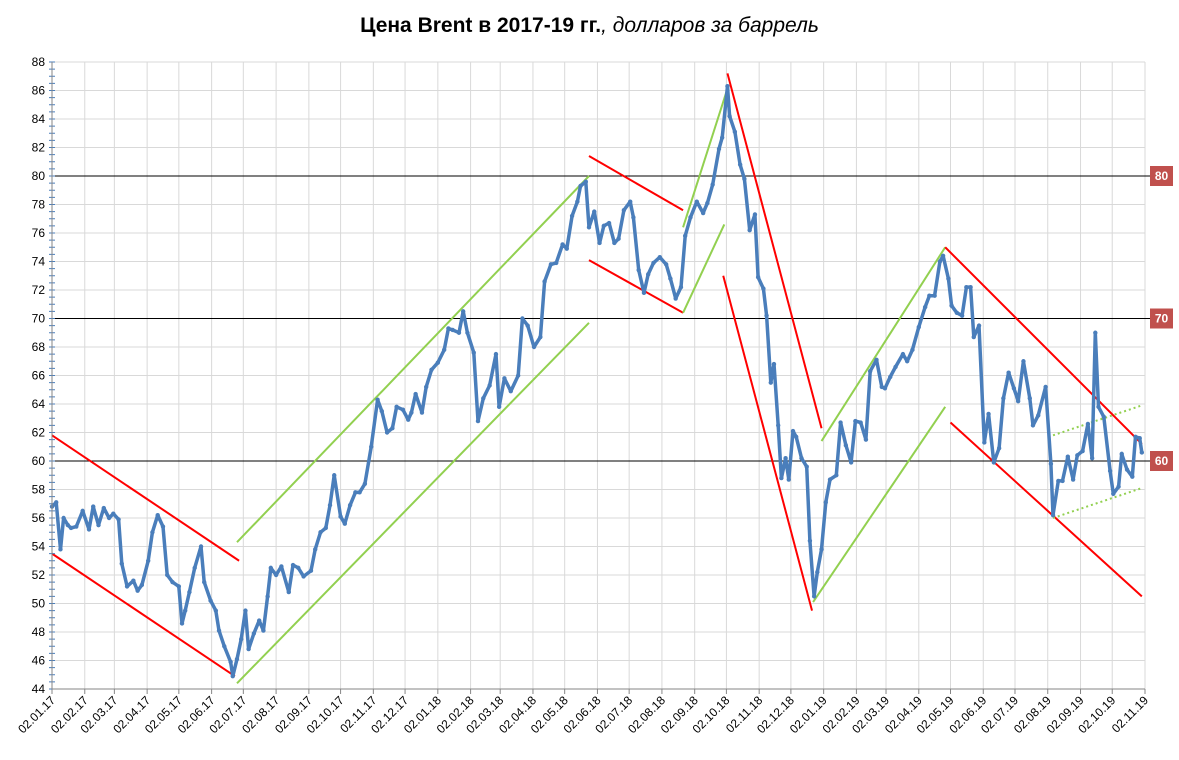 The height and width of the screenshot is (760, 1179). Describe the element at coordinates (39, 119) in the screenshot. I see `y-tick-label: 84` at that location.